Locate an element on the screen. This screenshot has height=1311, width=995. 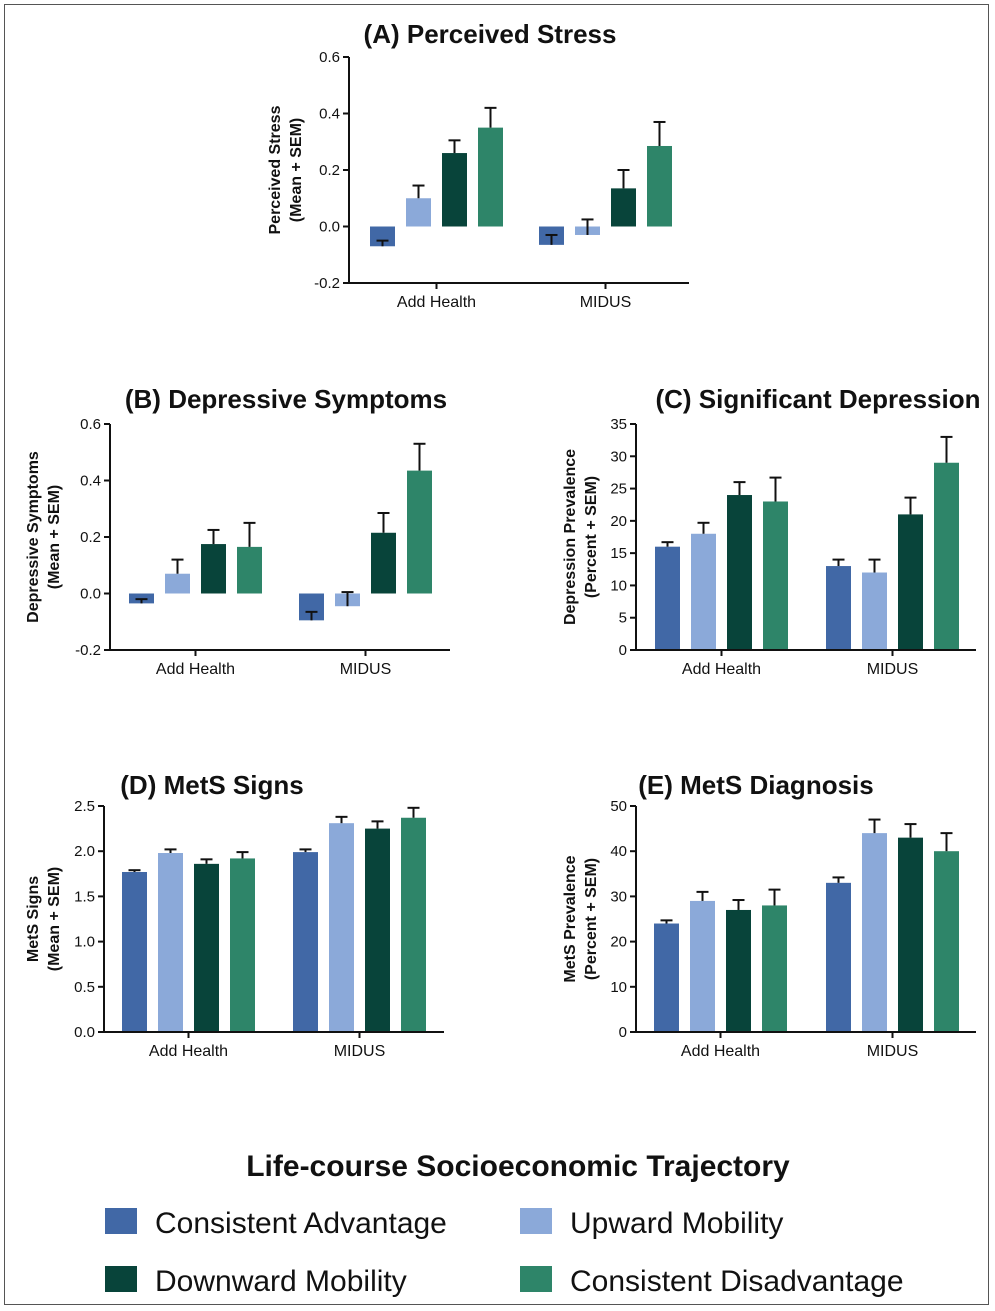
y-tick-label: 1.5 is located at coordinates (84, 896).